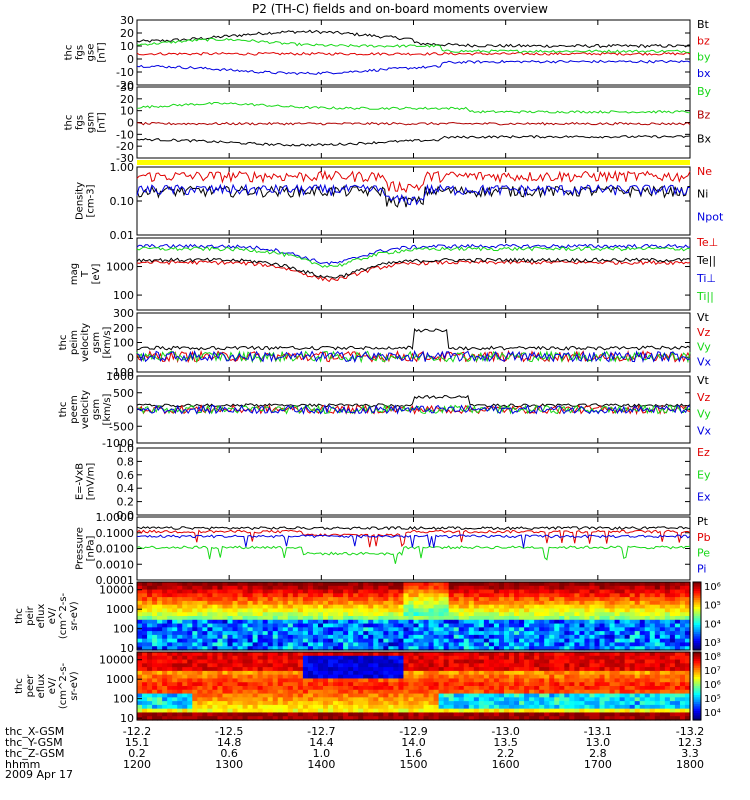 This screenshot has height=800, width=750. I want to click on xaxis-tick-label: 0.6, so click(229, 753).